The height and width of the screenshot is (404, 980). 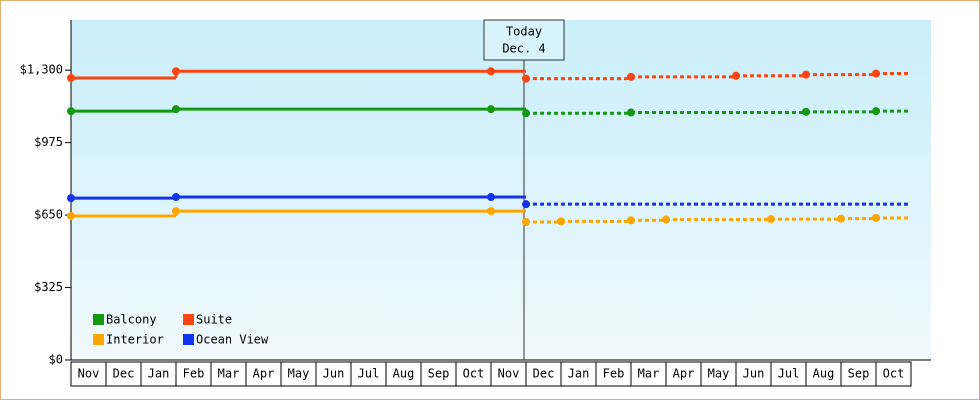 What do you see at coordinates (232, 340) in the screenshot?
I see `legend-label: Ocean View` at bounding box center [232, 340].